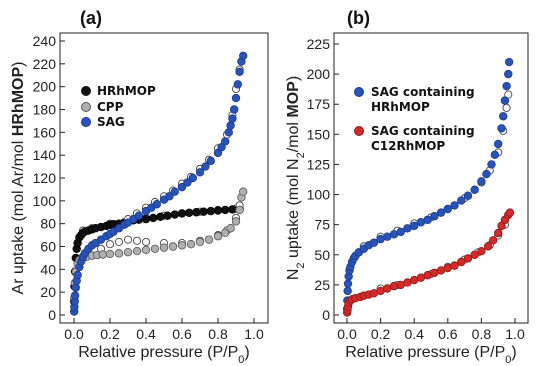 This screenshot has width=539, height=366. I want to click on panel-a-legend: HRhMOP CPP SAG, so click(118, 106).